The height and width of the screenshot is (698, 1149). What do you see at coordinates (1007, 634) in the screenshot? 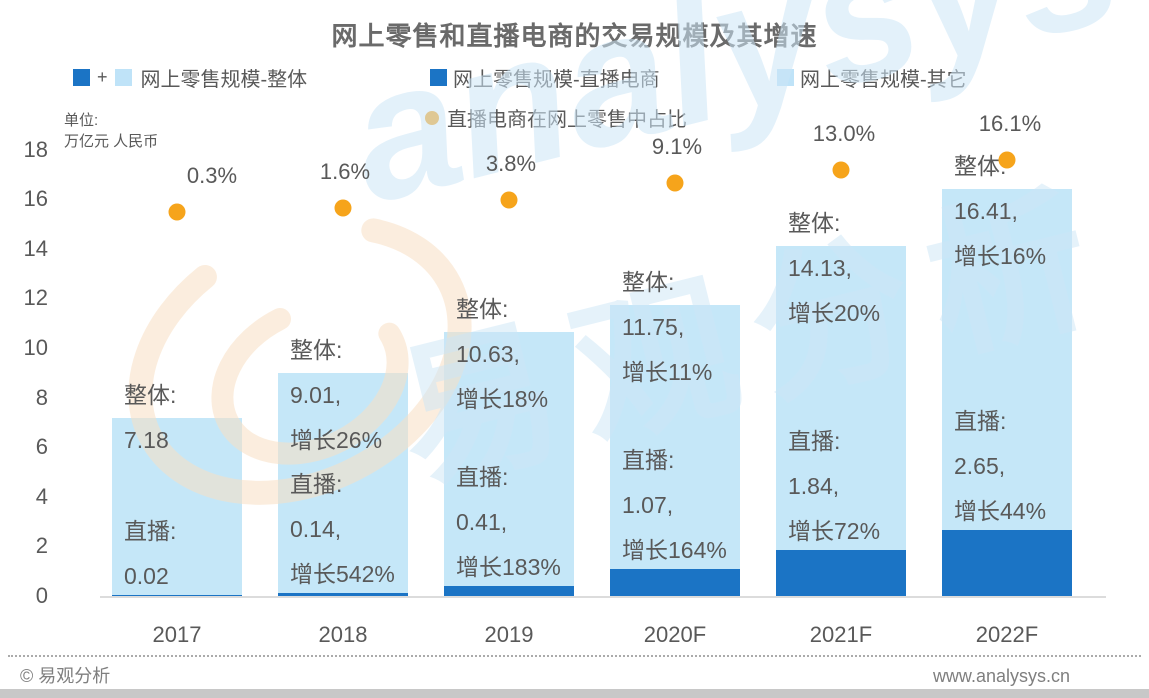
I see `x-tick-2022F: 2022F` at bounding box center [1007, 634].